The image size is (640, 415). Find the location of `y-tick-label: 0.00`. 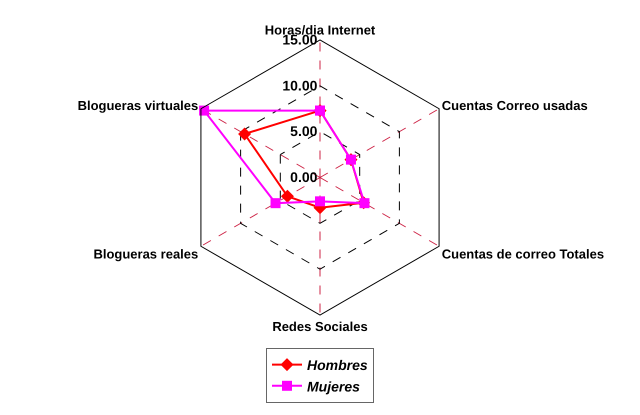

y-tick-label: 0.00 is located at coordinates (304, 177).